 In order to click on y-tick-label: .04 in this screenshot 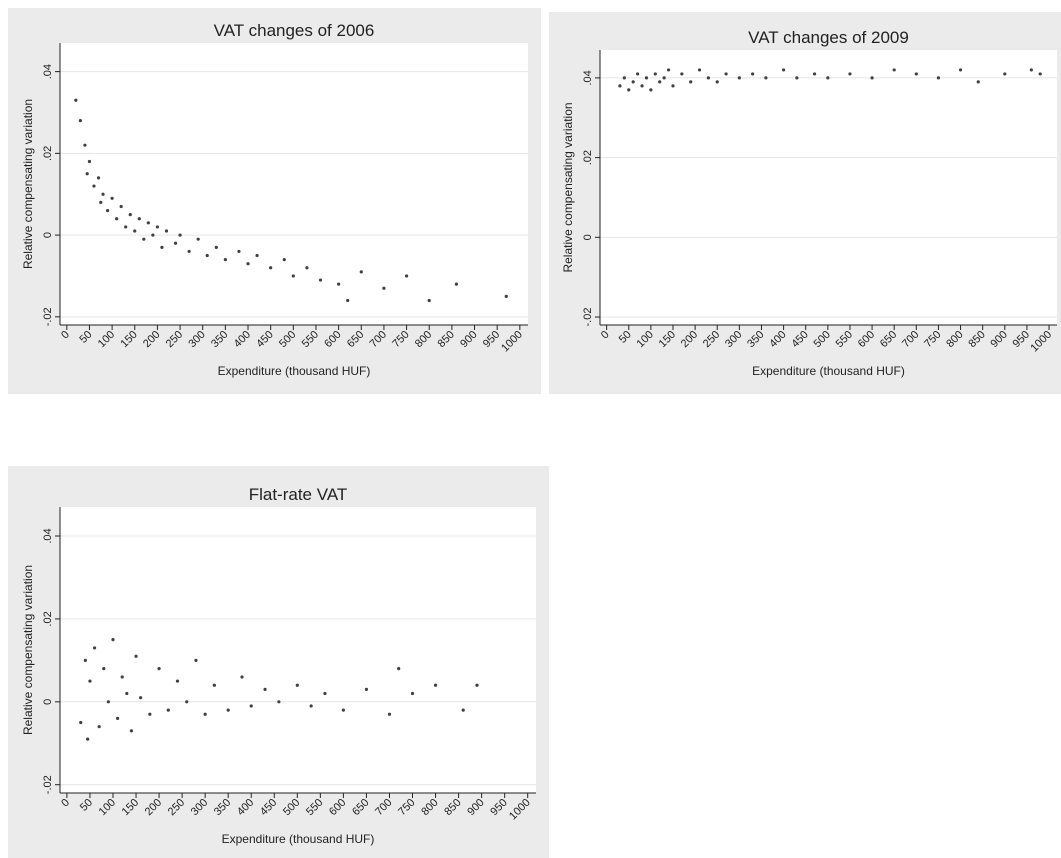, I will do `click(48, 71)`.